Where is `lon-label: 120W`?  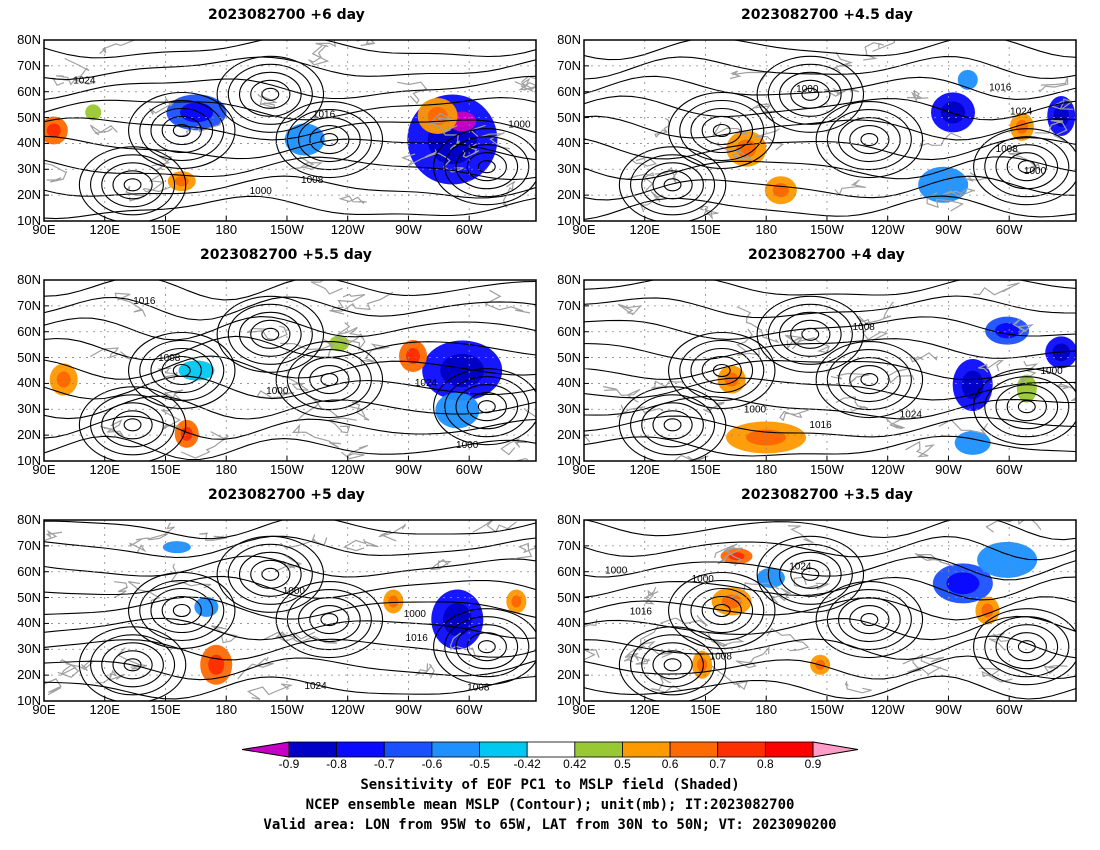 lon-label: 120W is located at coordinates (887, 469).